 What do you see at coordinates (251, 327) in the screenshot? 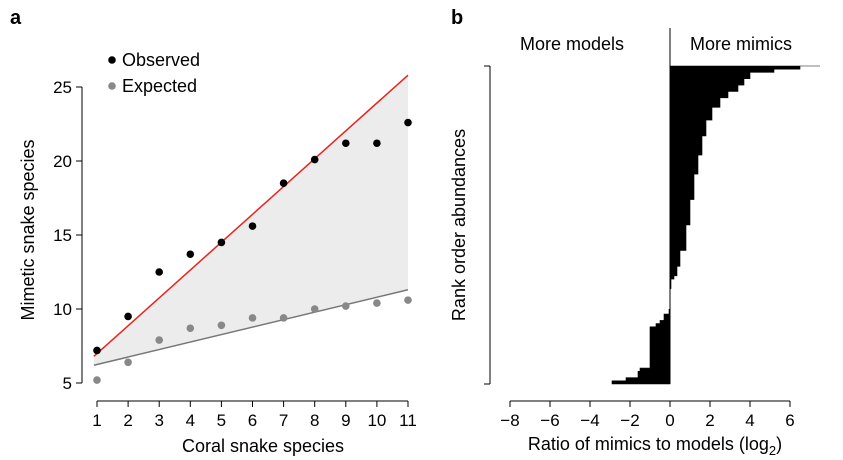
I see `lower-fit-line` at bounding box center [251, 327].